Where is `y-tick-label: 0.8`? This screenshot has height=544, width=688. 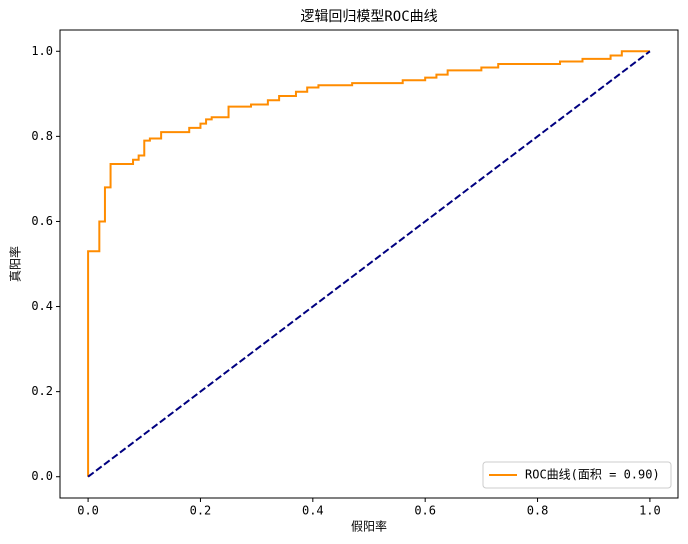 y-tick-label: 0.8 is located at coordinates (42, 136).